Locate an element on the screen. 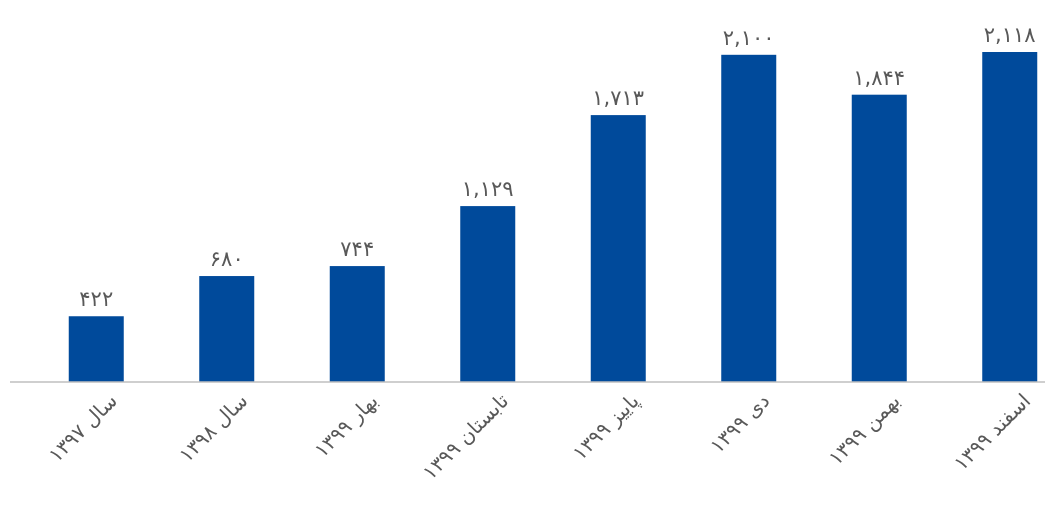 The image size is (1051, 507). data-label: ۱,۷۱۳ is located at coordinates (618, 98).